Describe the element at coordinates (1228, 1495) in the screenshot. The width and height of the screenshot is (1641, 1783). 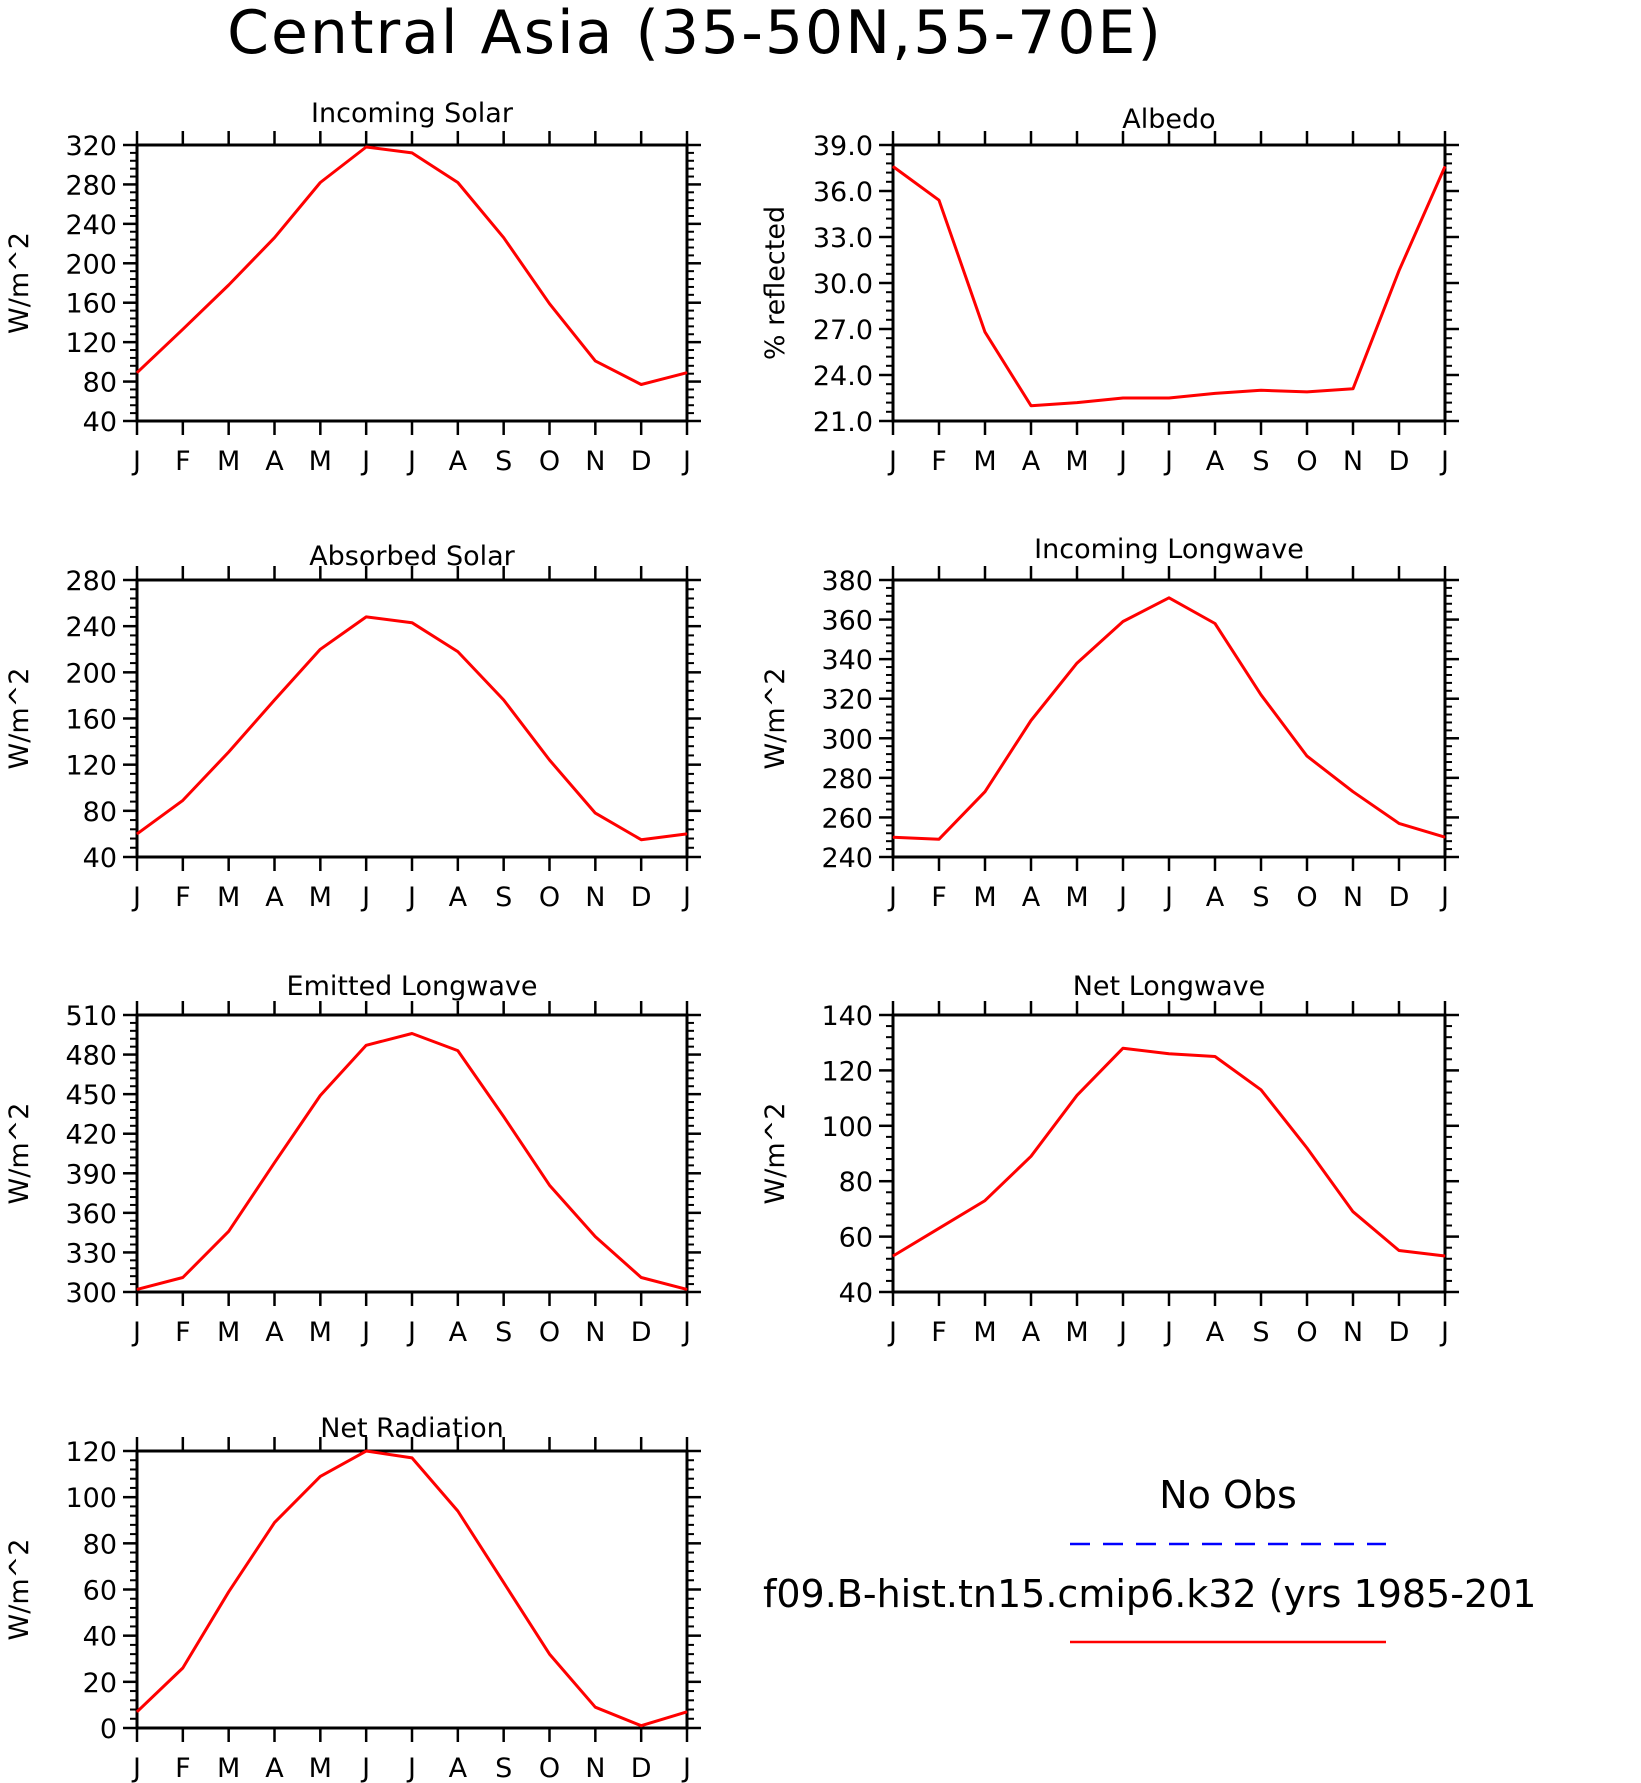
I see `legend-obs-label: No Obs` at that location.